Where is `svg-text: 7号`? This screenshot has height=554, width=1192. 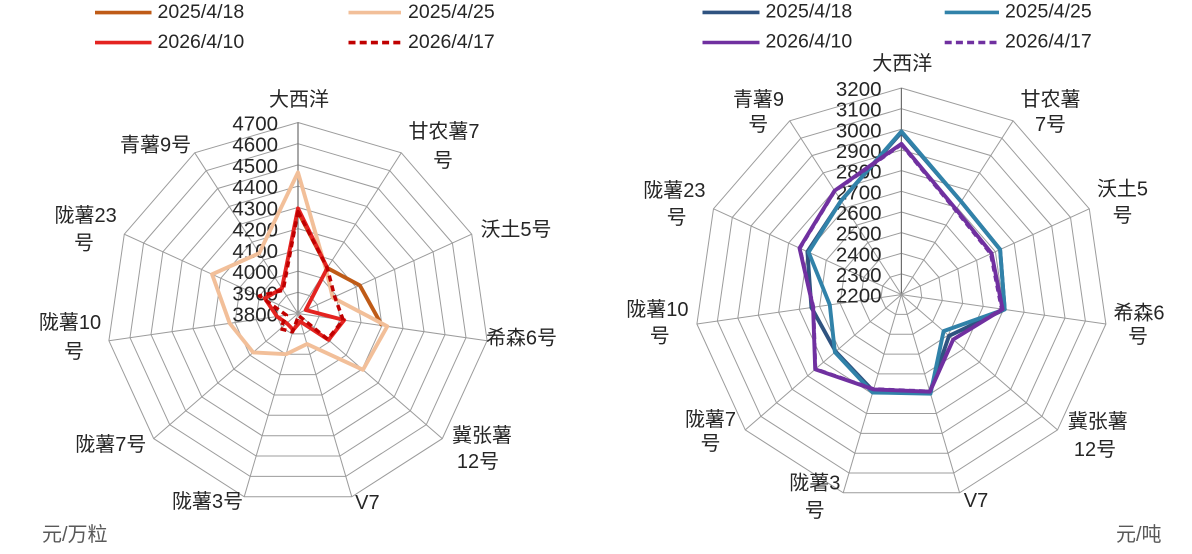
svg-text: 7号 is located at coordinates (1050, 125).